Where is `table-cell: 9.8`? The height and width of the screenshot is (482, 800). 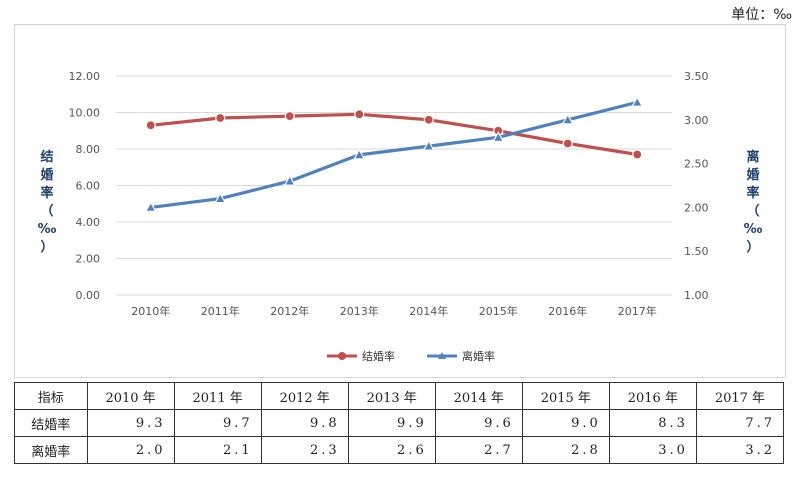 table-cell: 9.8 is located at coordinates (304, 423).